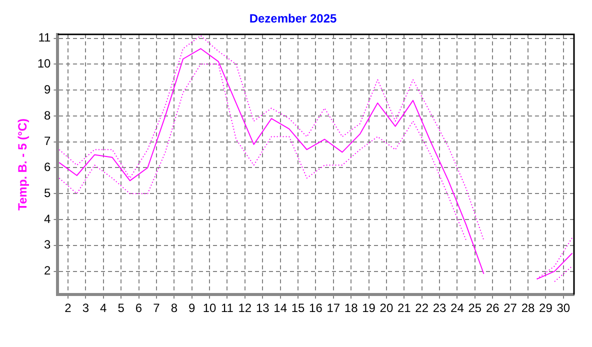 The height and width of the screenshot is (347, 592). I want to click on x-tick-label: 16, so click(316, 308).